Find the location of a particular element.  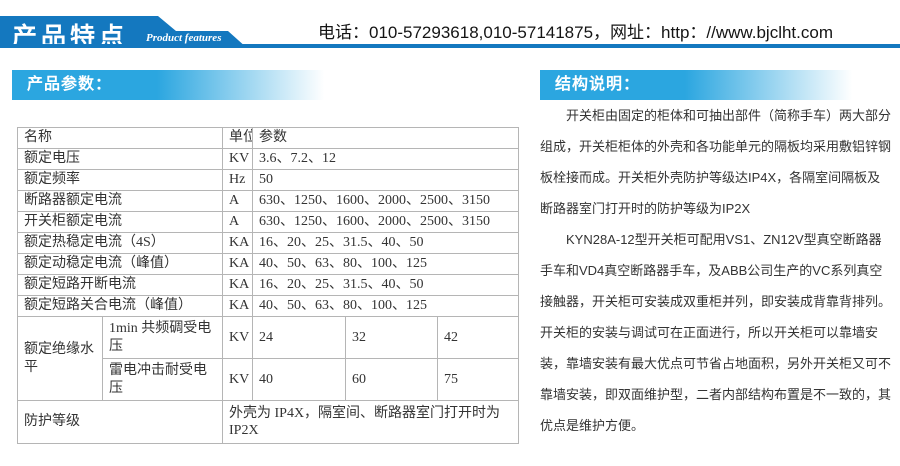

table-row-protection: 防护等级 外壳为 IP4X，隔室间、断路器室门打开时为IP2X is located at coordinates (268, 422).